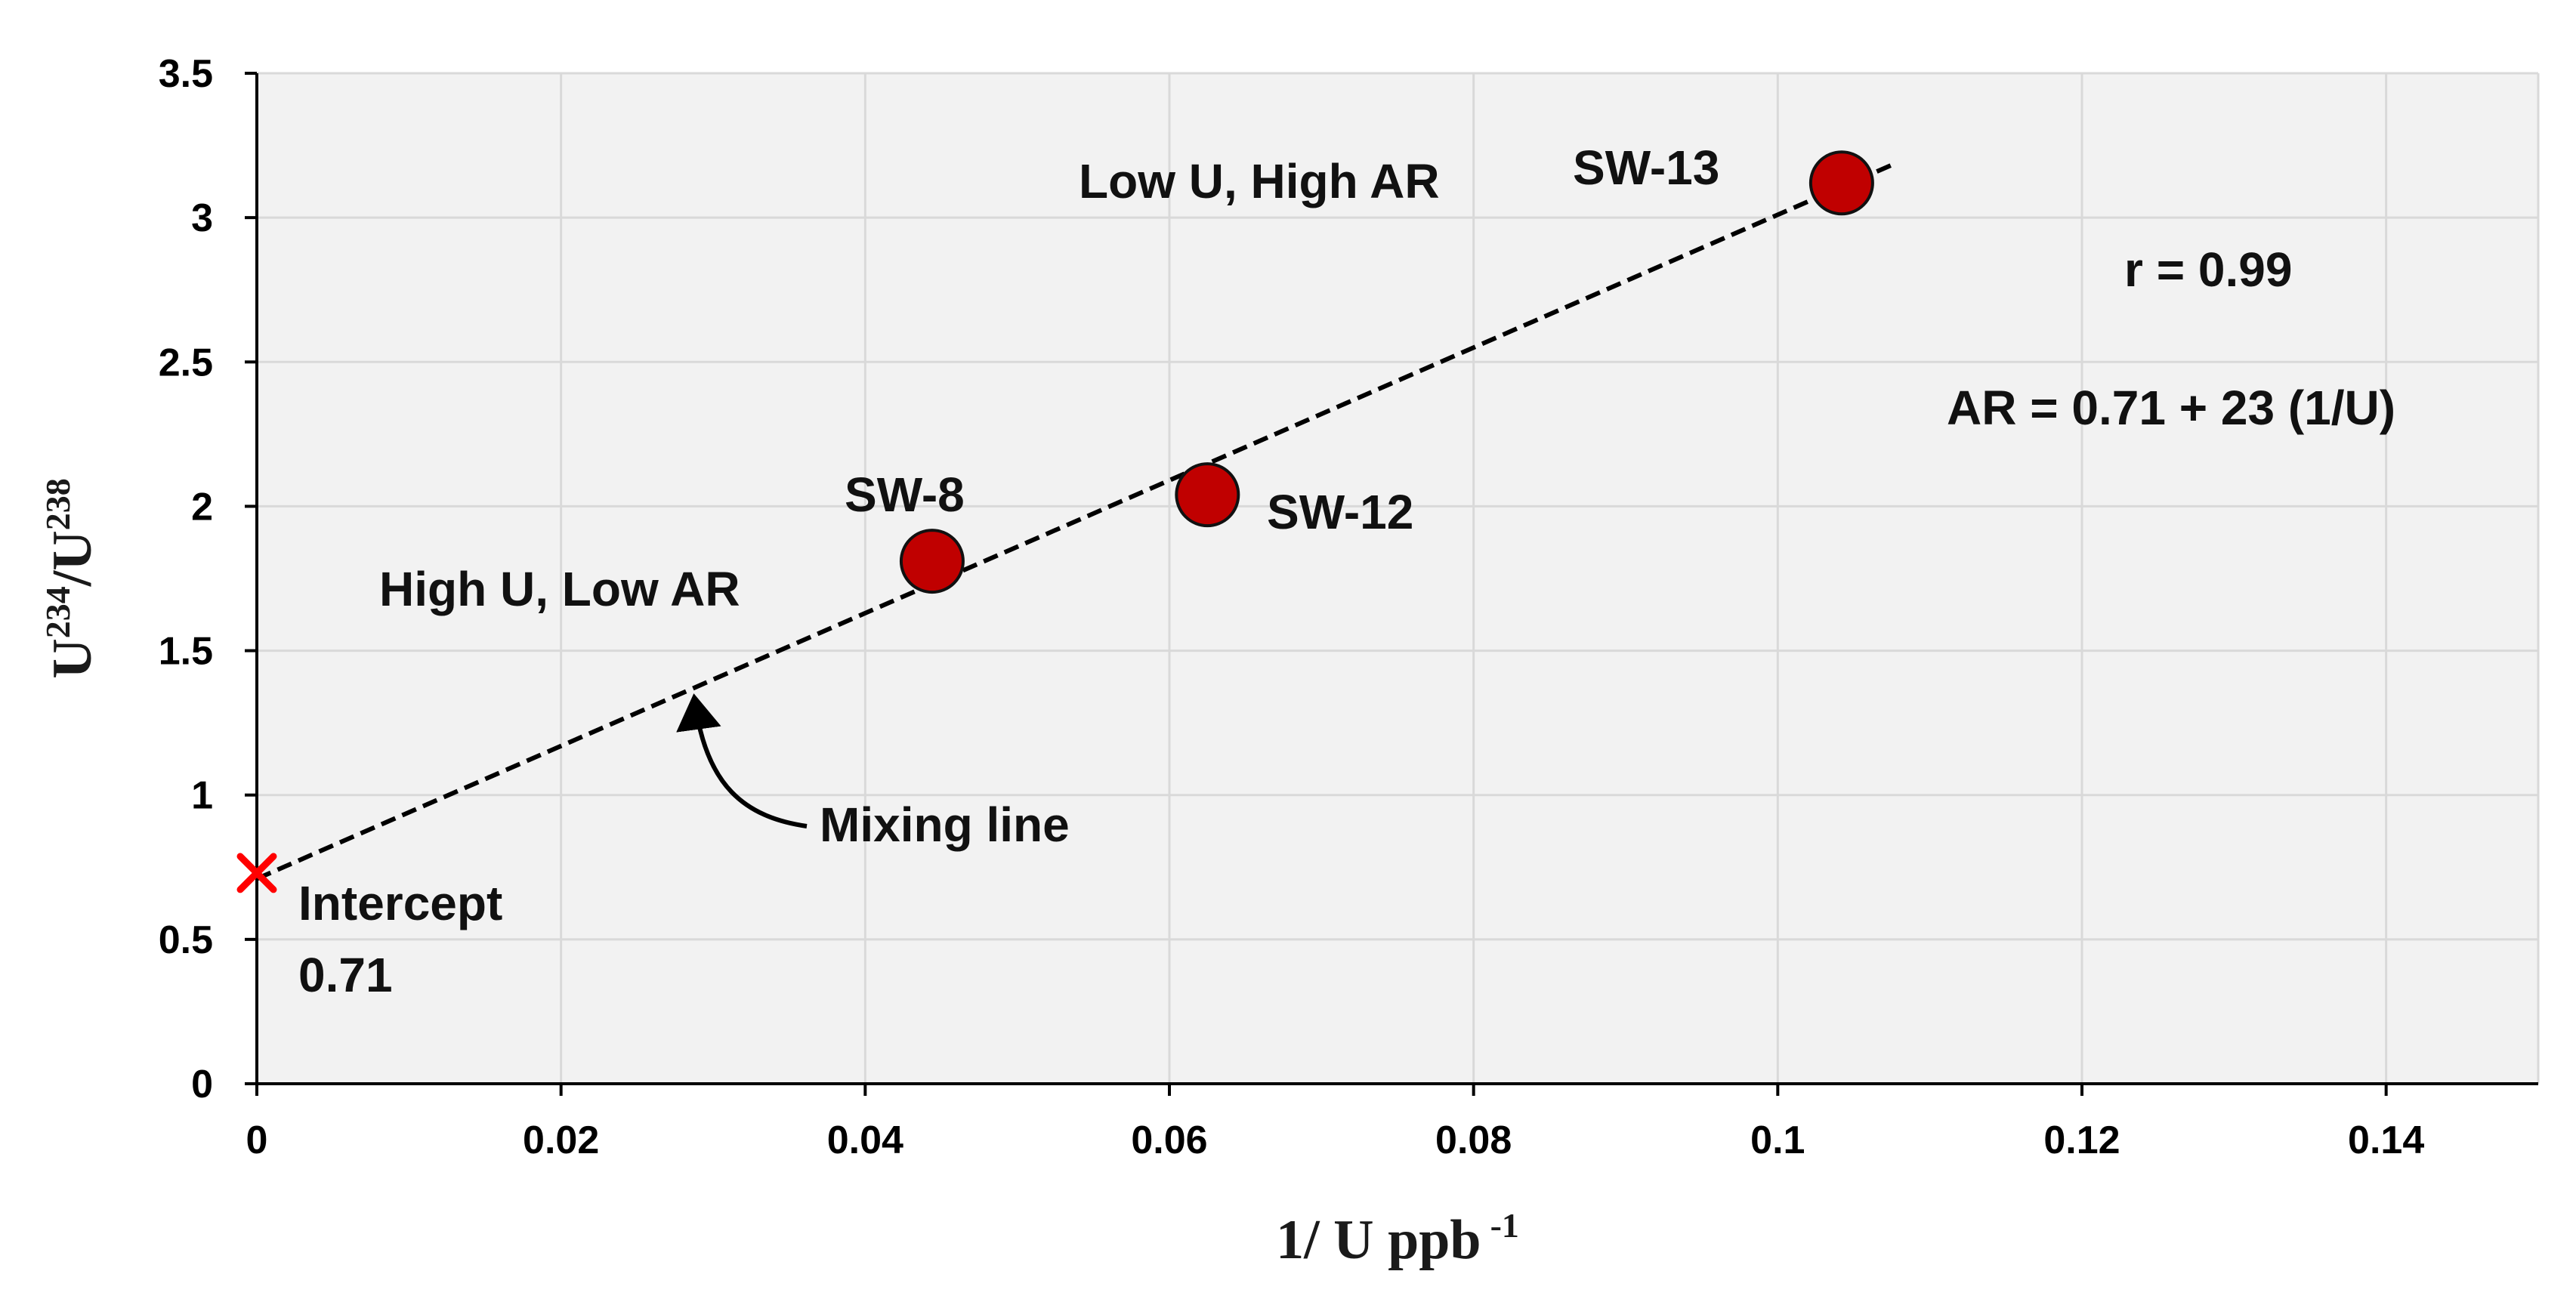 This screenshot has width=2576, height=1302. Describe the element at coordinates (1169, 1140) in the screenshot. I see `x-tick-label: 0.06` at that location.